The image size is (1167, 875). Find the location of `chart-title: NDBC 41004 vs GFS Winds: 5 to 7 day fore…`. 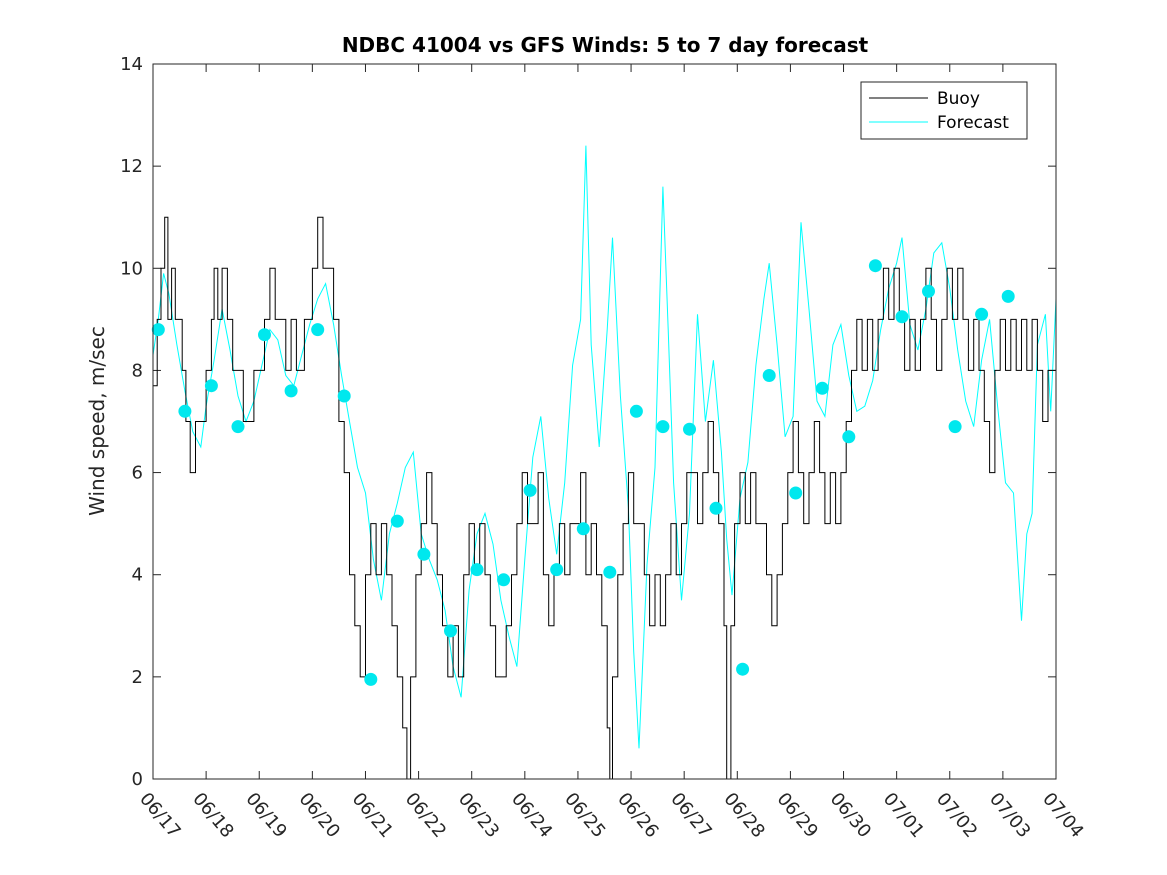

chart-title: NDBC 41004 vs GFS Winds: 5 to 7 day fore… is located at coordinates (605, 45).